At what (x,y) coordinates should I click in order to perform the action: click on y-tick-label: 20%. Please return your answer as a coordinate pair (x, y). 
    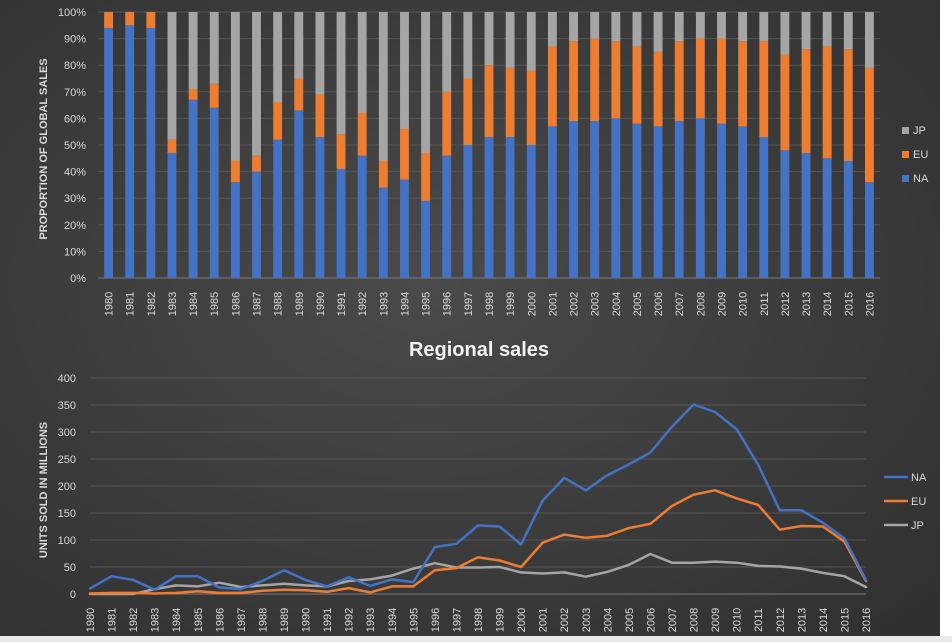
    Looking at the image, I should click on (75, 226).